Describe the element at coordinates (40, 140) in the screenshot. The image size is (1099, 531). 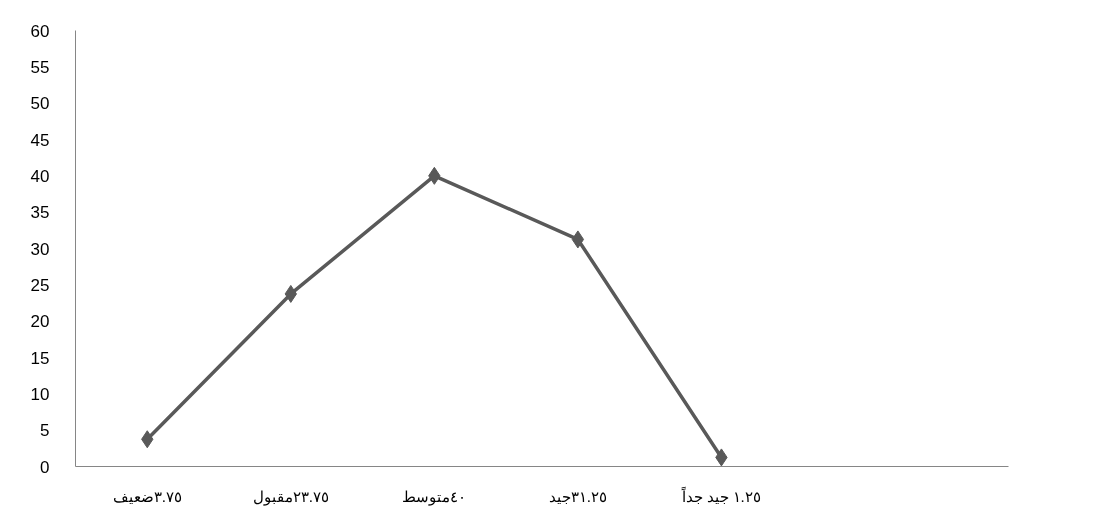
I see `y-tick-label: 45` at that location.